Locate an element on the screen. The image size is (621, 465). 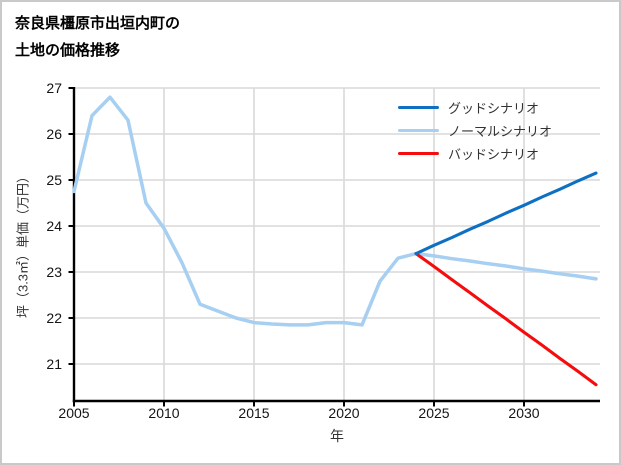
x-axis-label: 年 is located at coordinates (337, 436).